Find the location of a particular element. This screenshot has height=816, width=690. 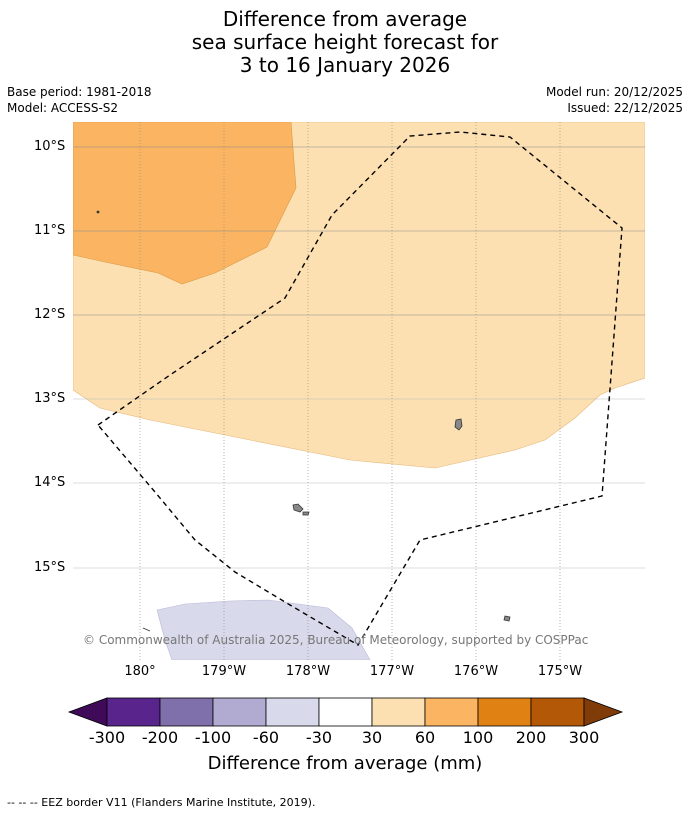

lat-label-15s: 15°S is located at coordinates (50, 567).